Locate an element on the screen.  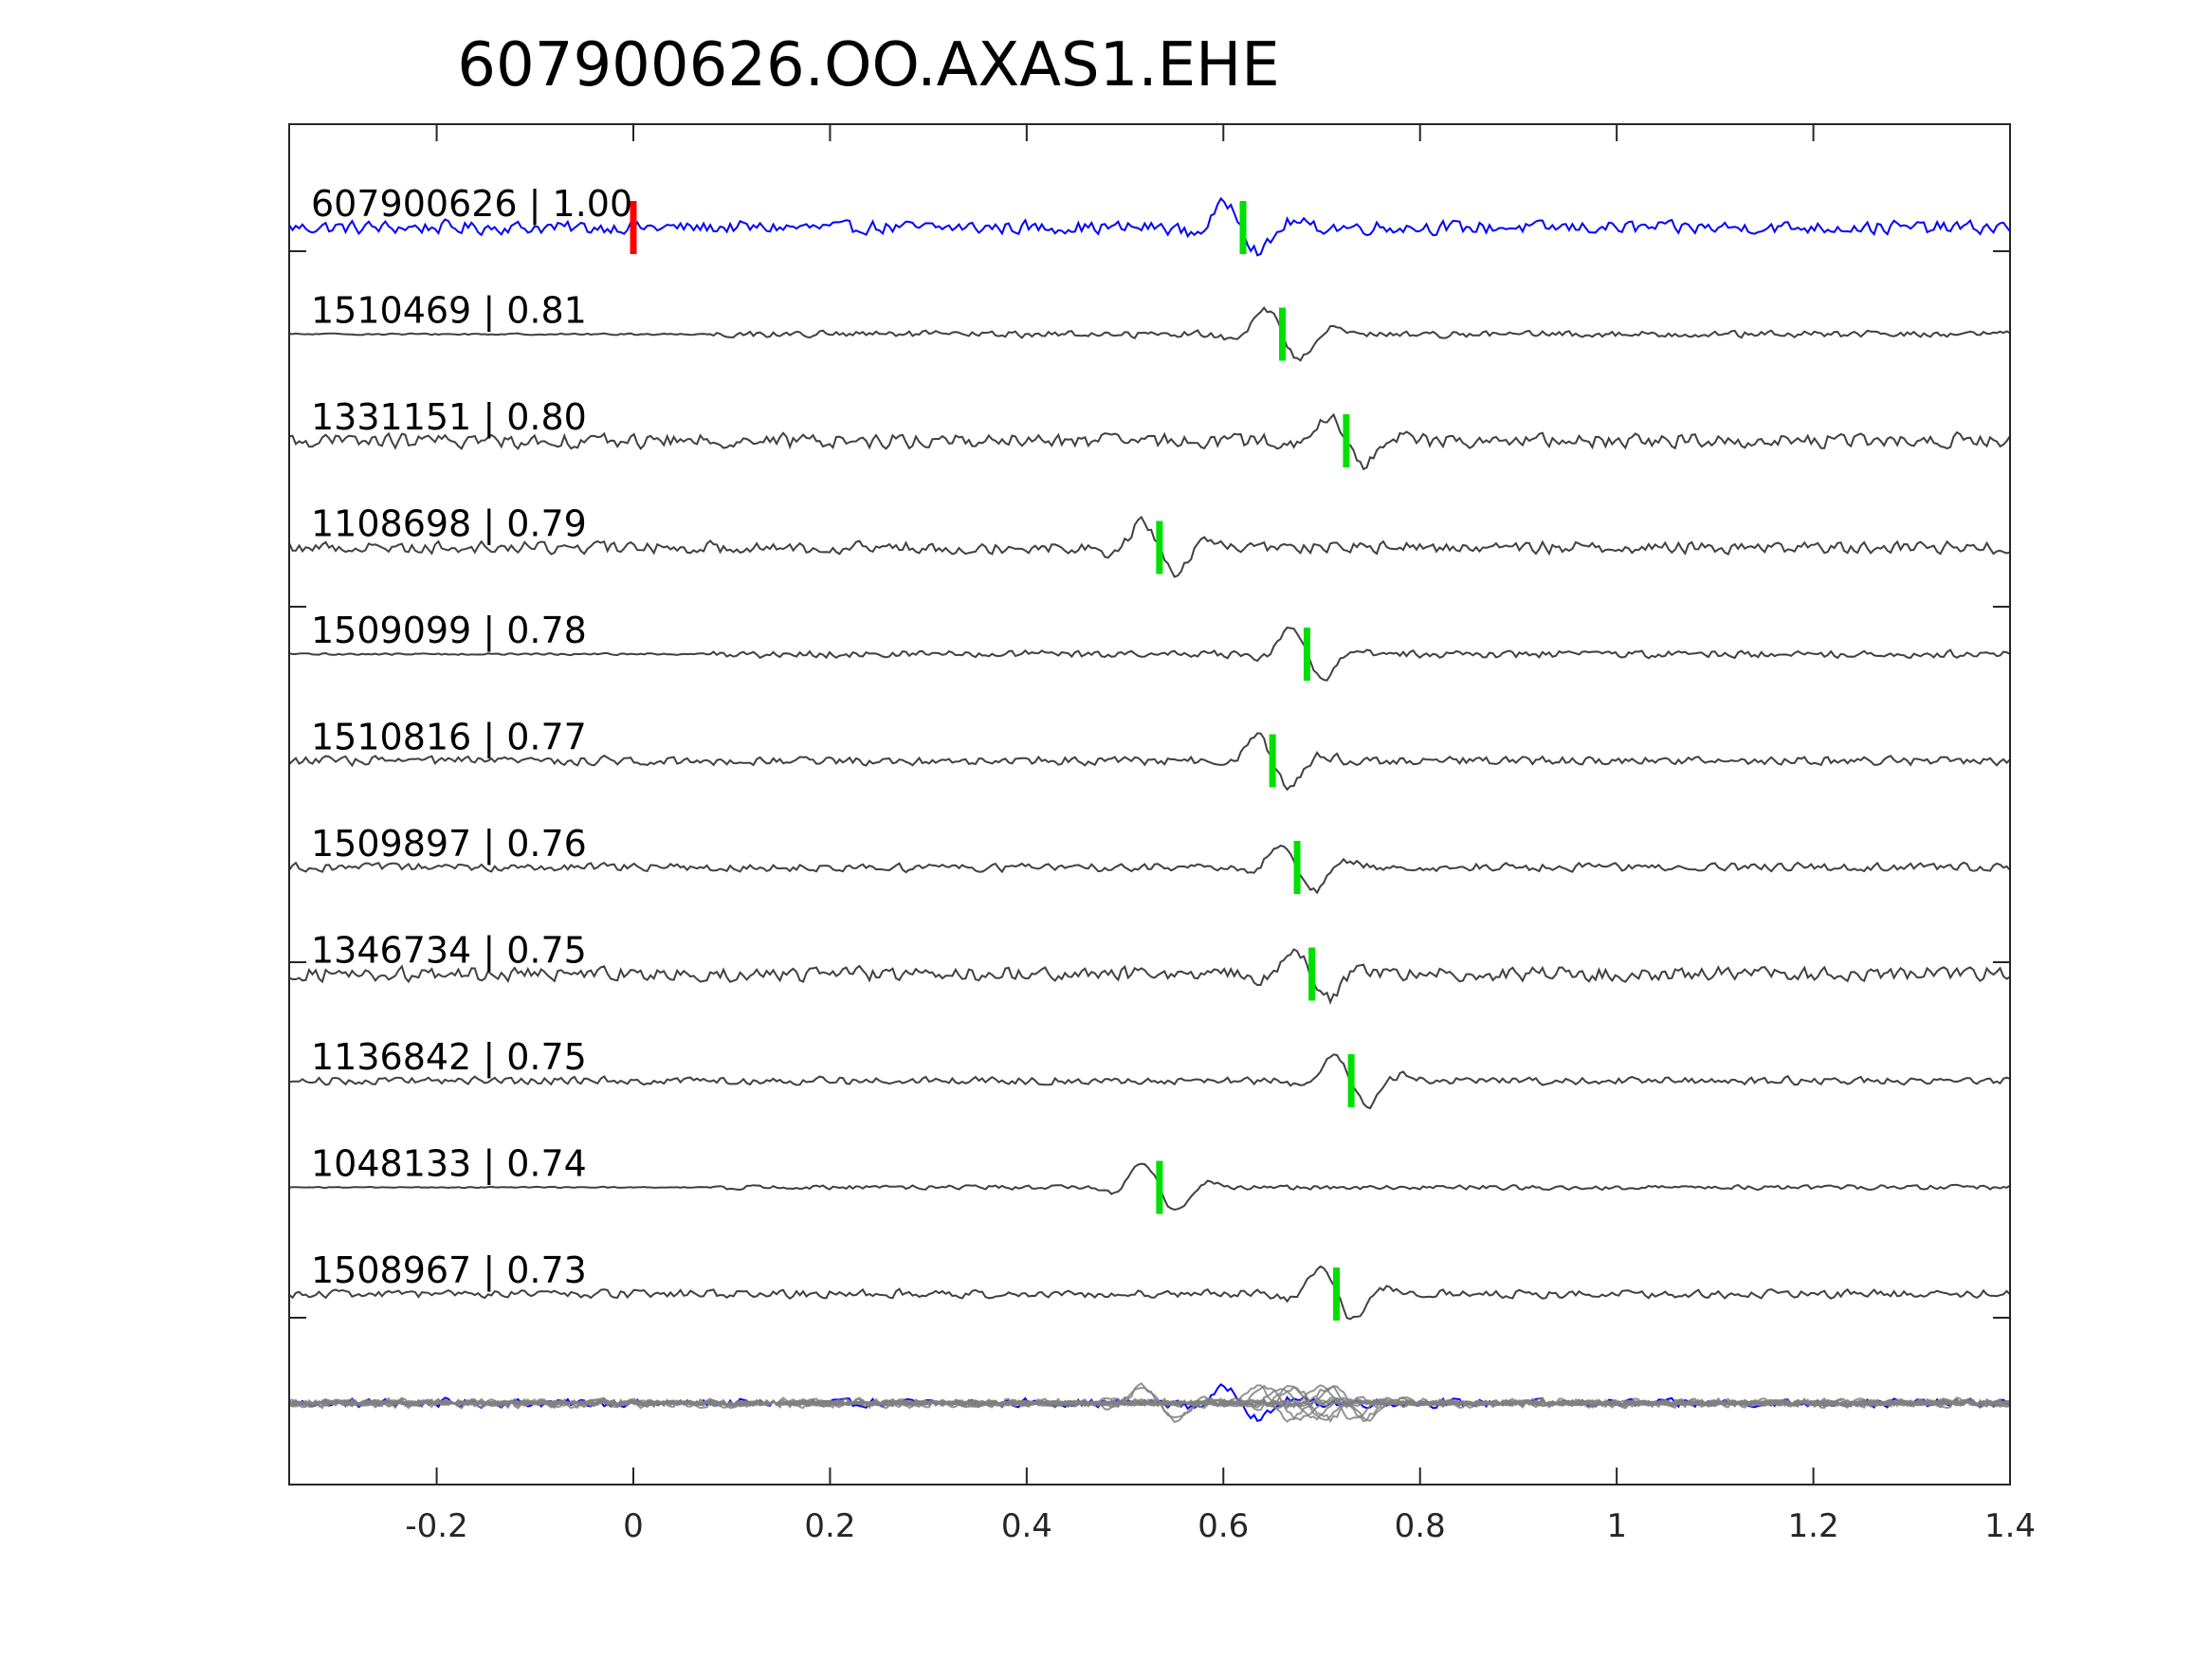
x-tick-label: 0.4 is located at coordinates (1026, 1526).